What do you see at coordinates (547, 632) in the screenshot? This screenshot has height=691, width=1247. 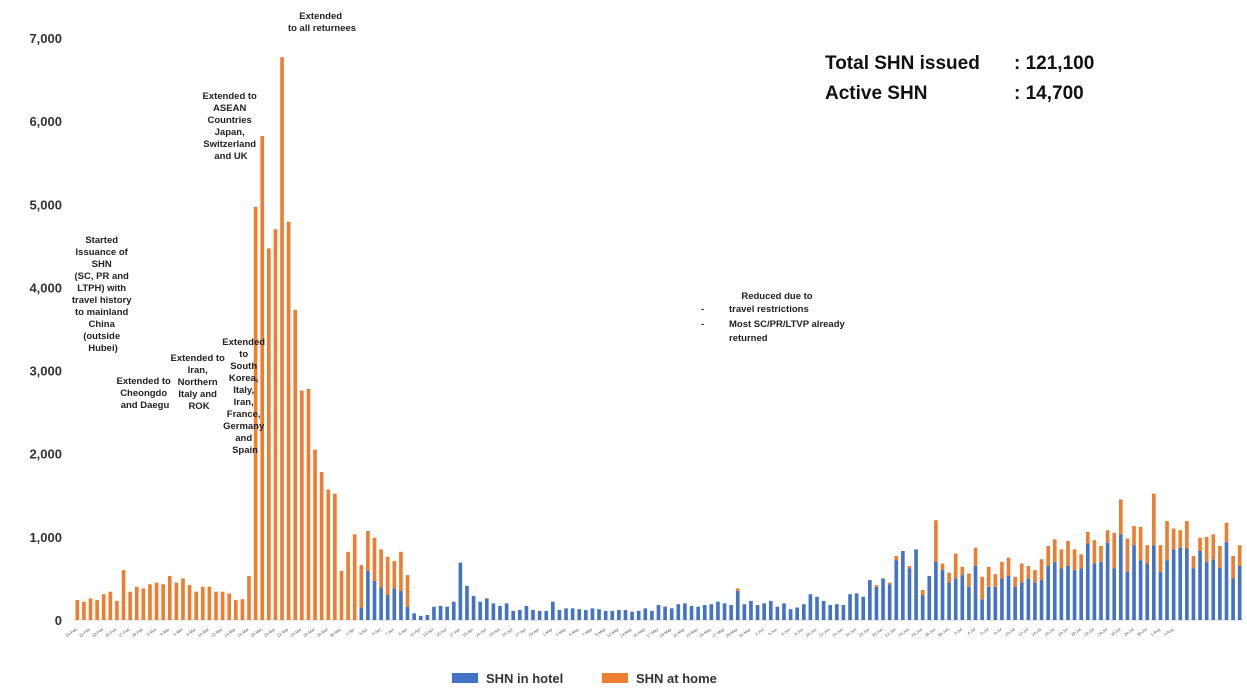 I see `x-tick-label: 1-May` at bounding box center [547, 632].